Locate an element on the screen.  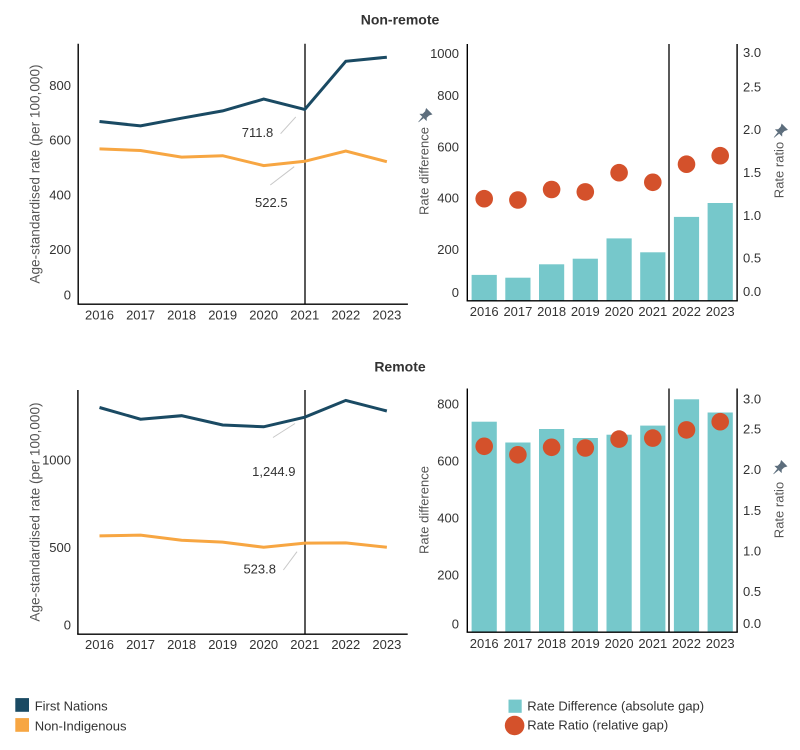
svg-text: Remote is located at coordinates (400, 367).